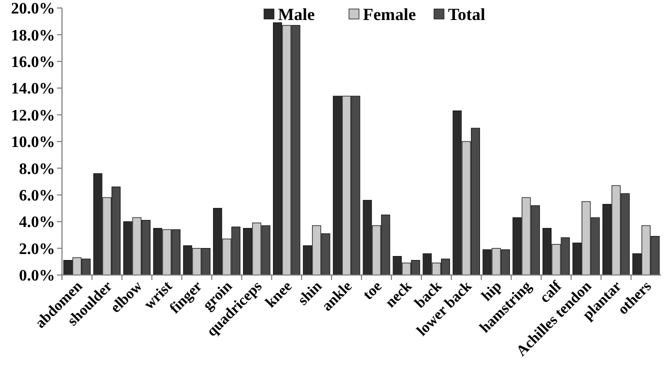 The width and height of the screenshot is (669, 375). Describe the element at coordinates (33, 35) in the screenshot. I see `y-tick-label: 18.0%` at that location.